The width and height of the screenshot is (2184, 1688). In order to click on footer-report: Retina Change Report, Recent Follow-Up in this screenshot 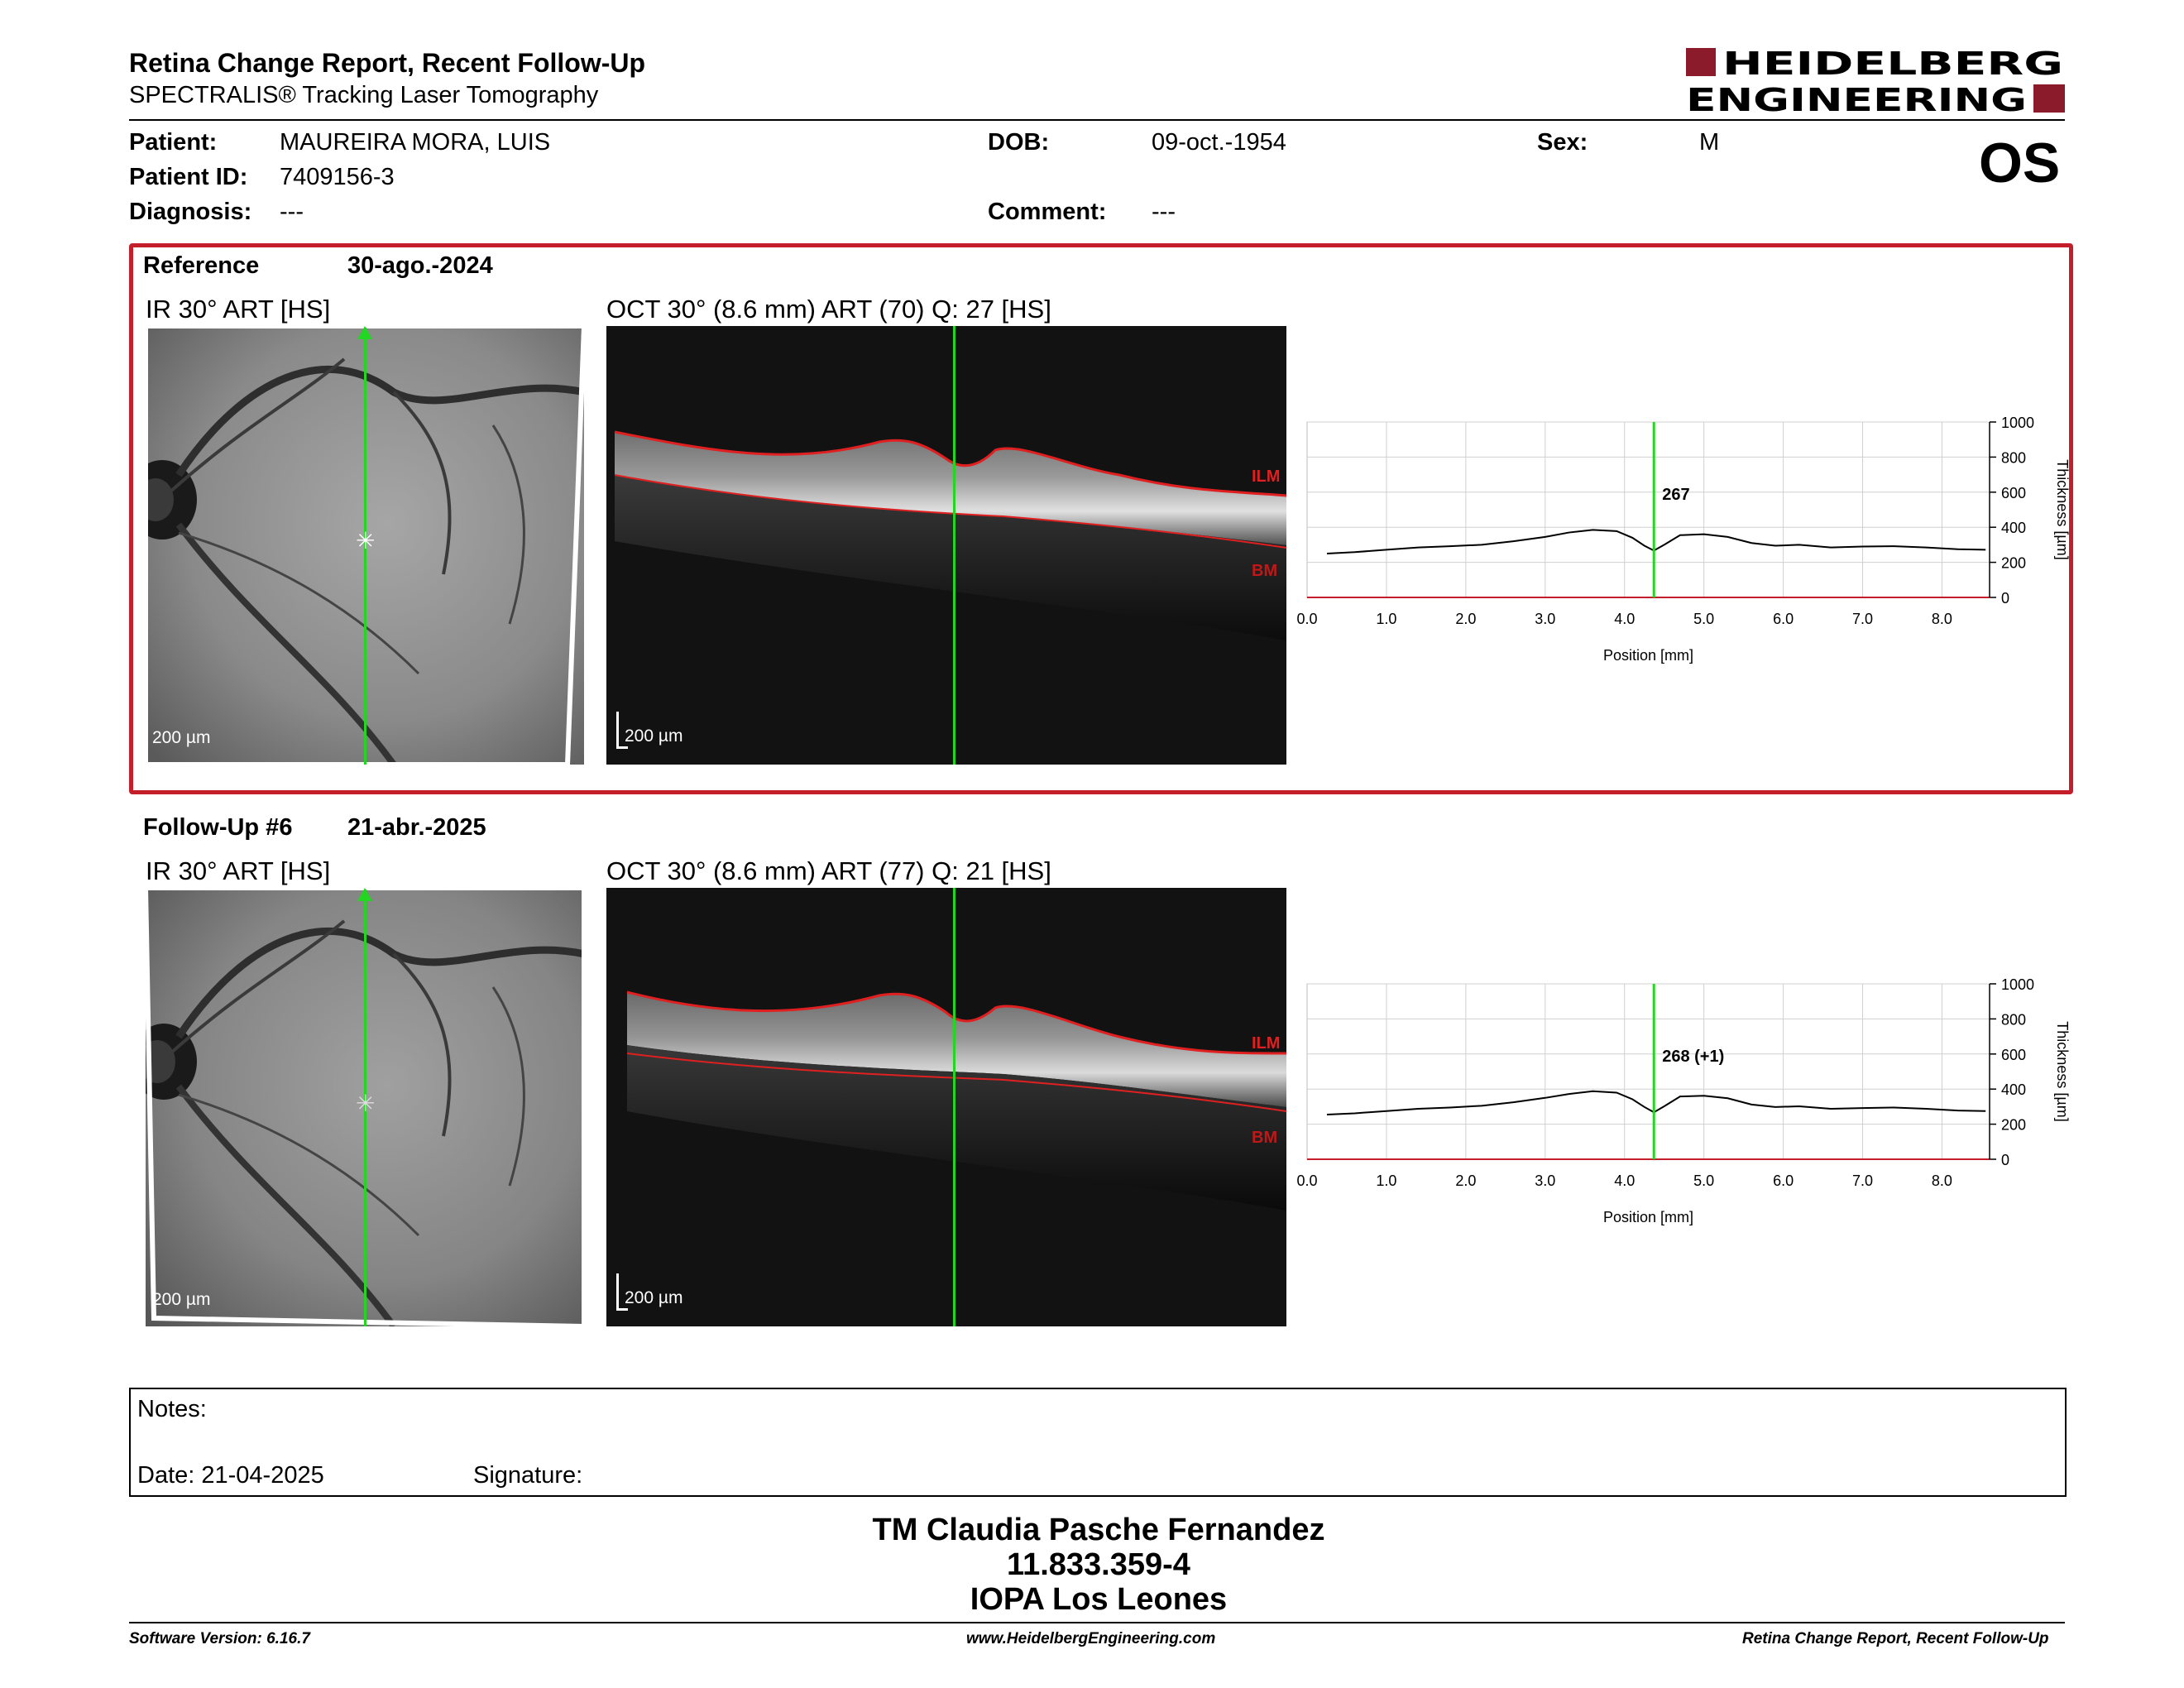, I will do `click(1895, 1638)`.